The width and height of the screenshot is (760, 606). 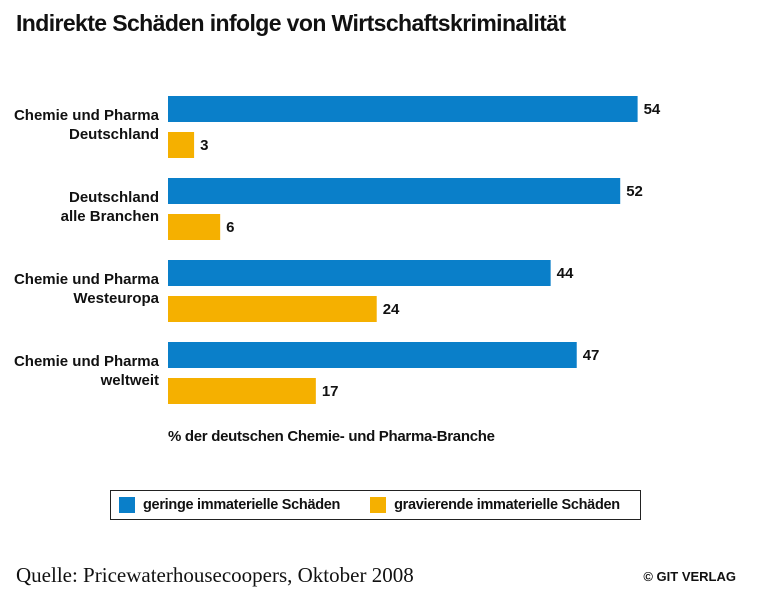 I want to click on category-label: Chemie und Pharma Deutschland, so click(x=87, y=125).